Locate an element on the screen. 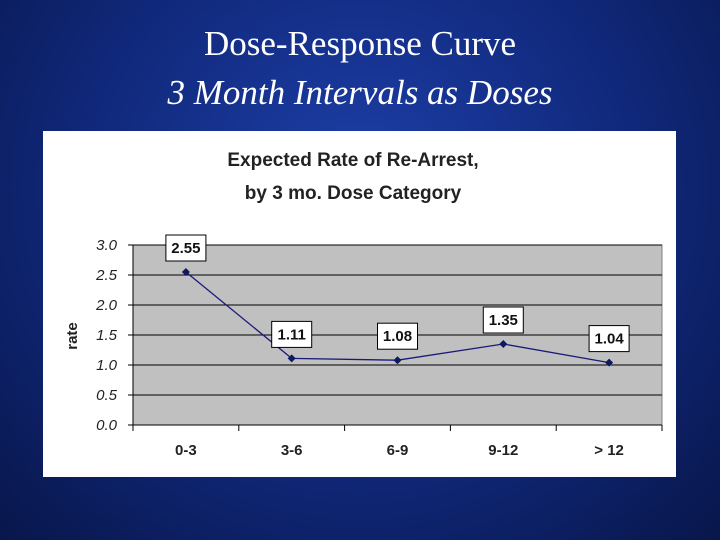  data-label: 1.35 is located at coordinates (503, 320).